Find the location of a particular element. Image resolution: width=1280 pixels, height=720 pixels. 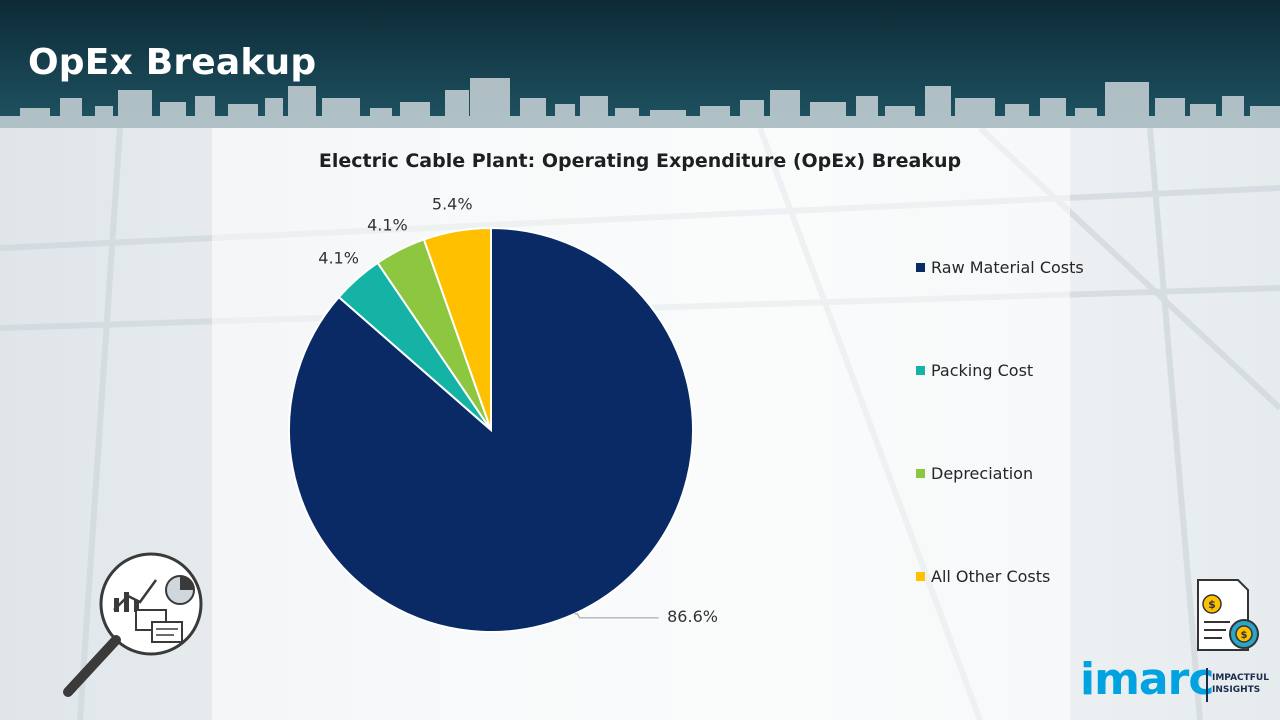

legend-swatch-depreciation is located at coordinates (920, 473).